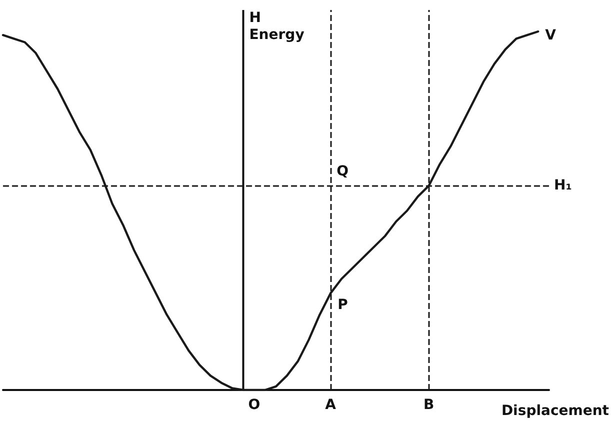  What do you see at coordinates (555, 411) in the screenshot?
I see `x-axis-title: Displacement` at bounding box center [555, 411].